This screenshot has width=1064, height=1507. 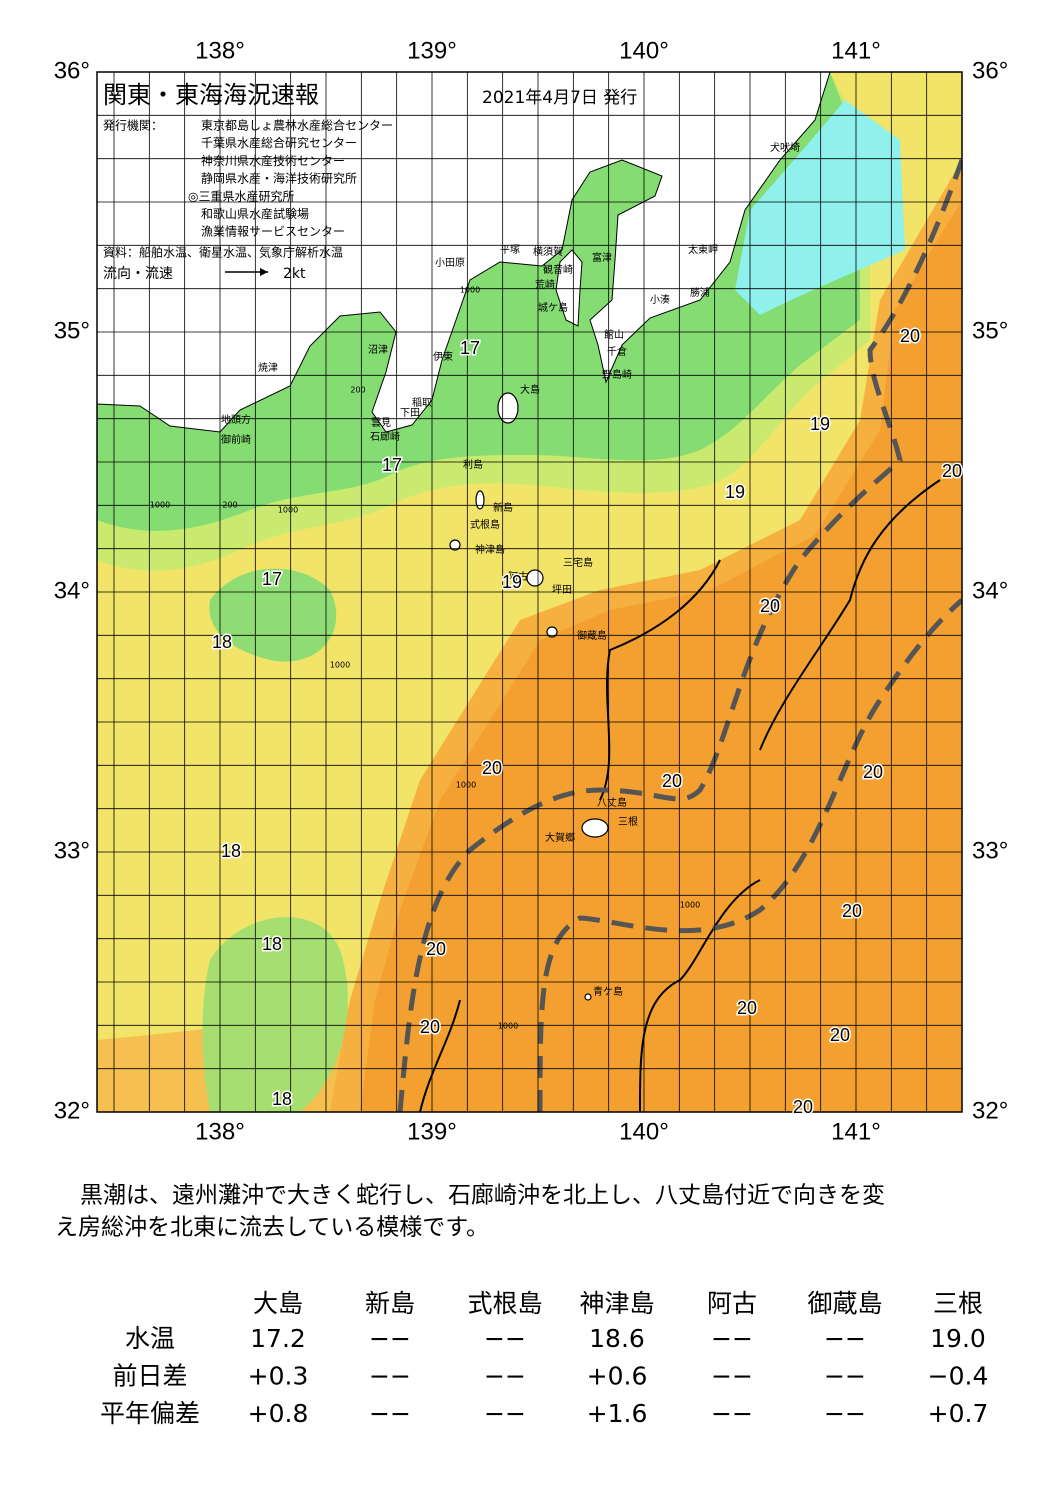 I want to click on place-name: 横須賀, so click(x=548, y=251).